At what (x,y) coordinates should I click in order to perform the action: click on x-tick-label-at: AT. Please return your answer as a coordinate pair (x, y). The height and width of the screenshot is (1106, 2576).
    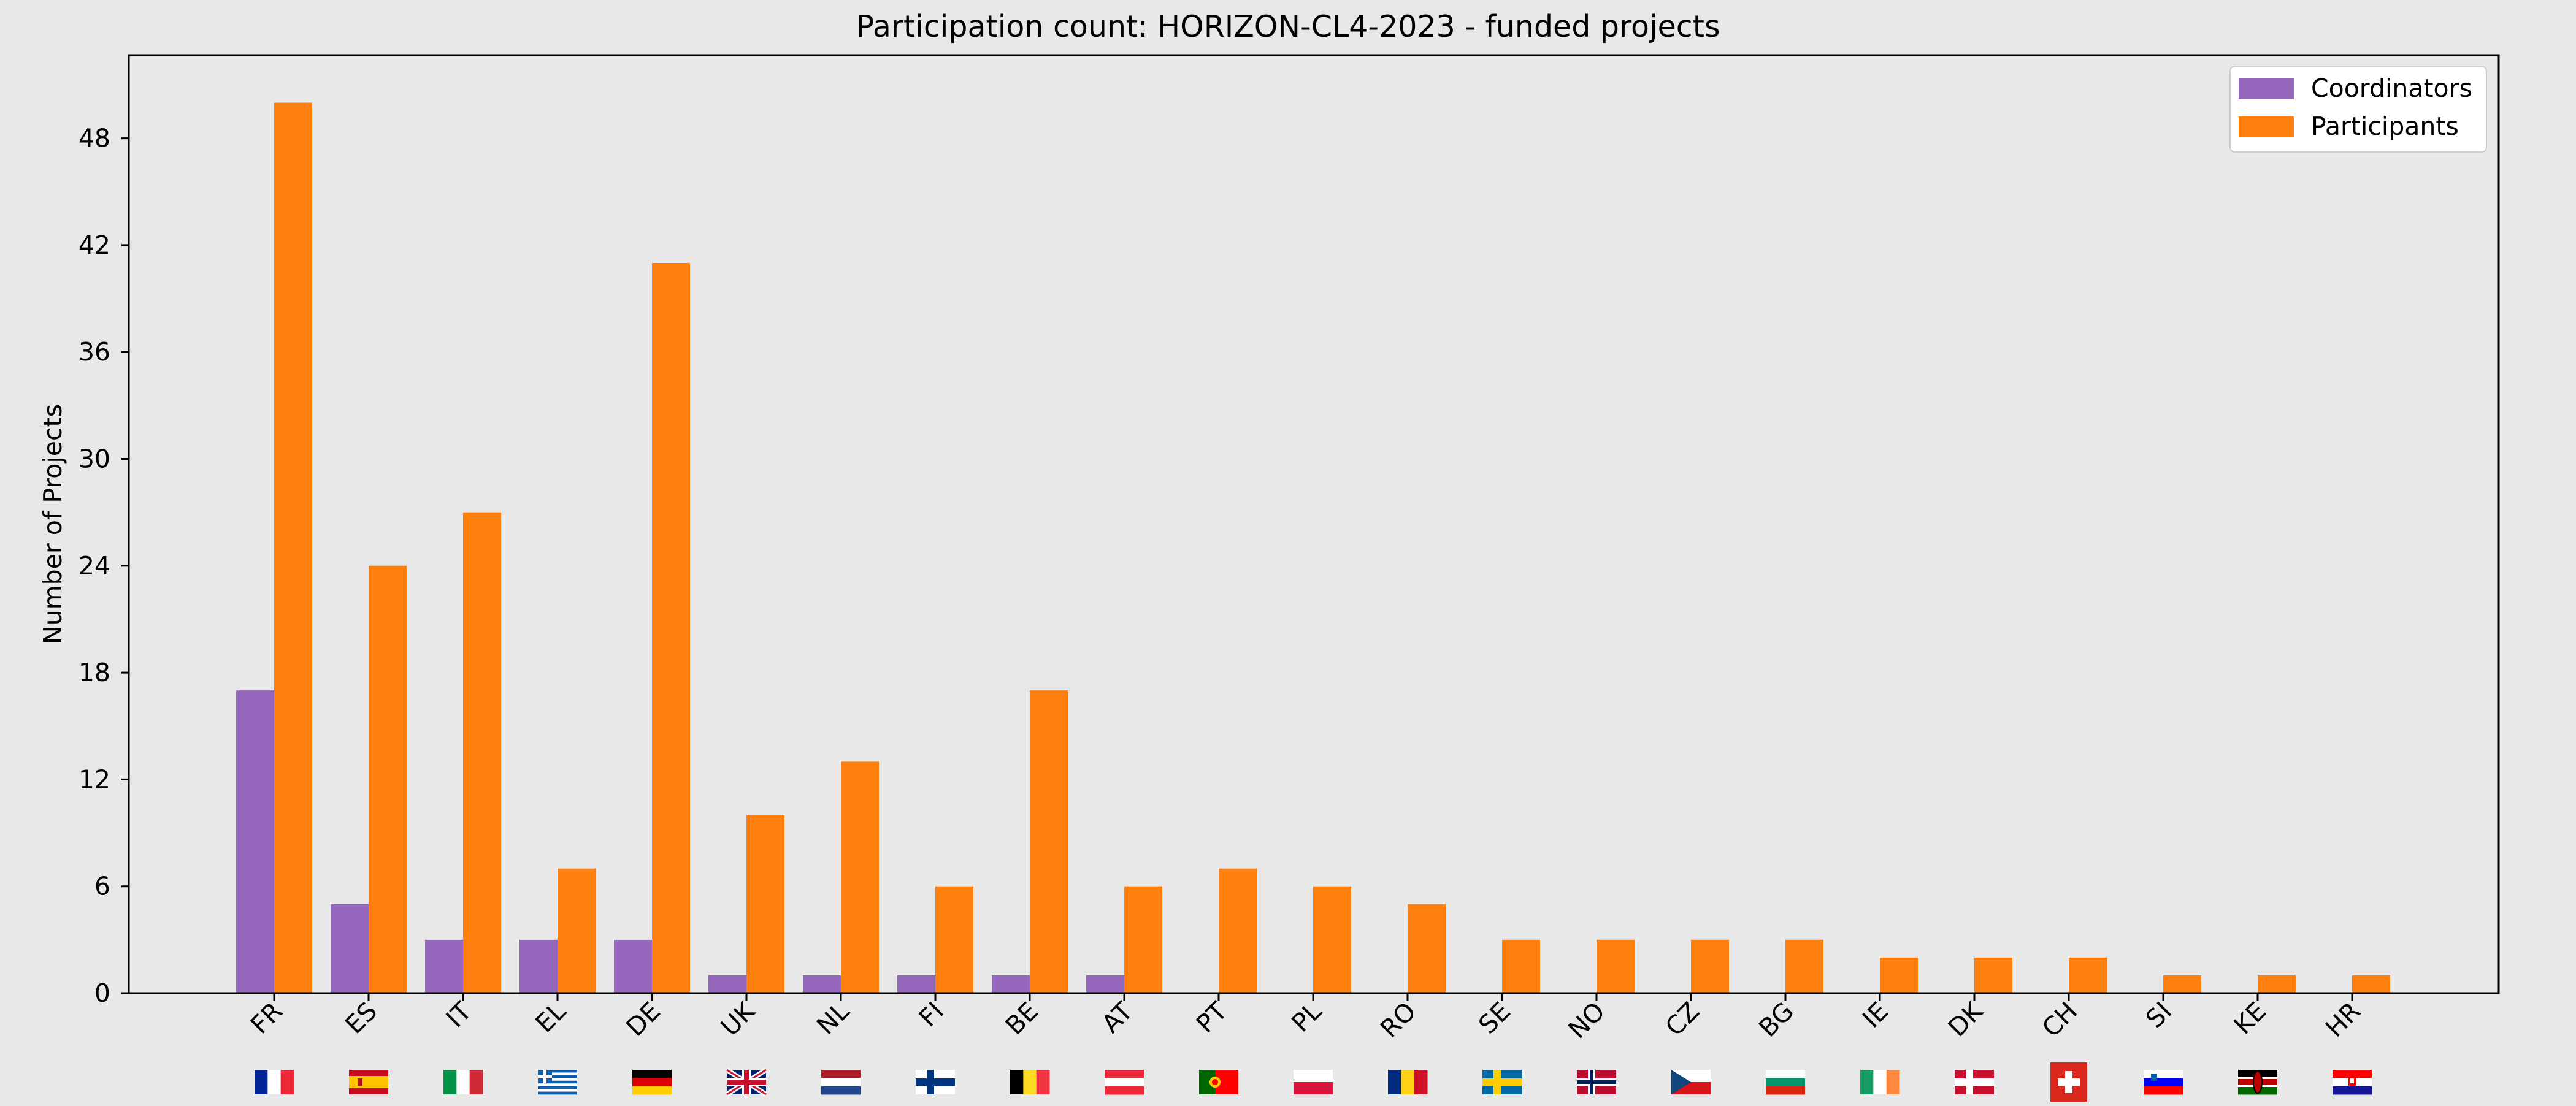
    Looking at the image, I should click on (1117, 1017).